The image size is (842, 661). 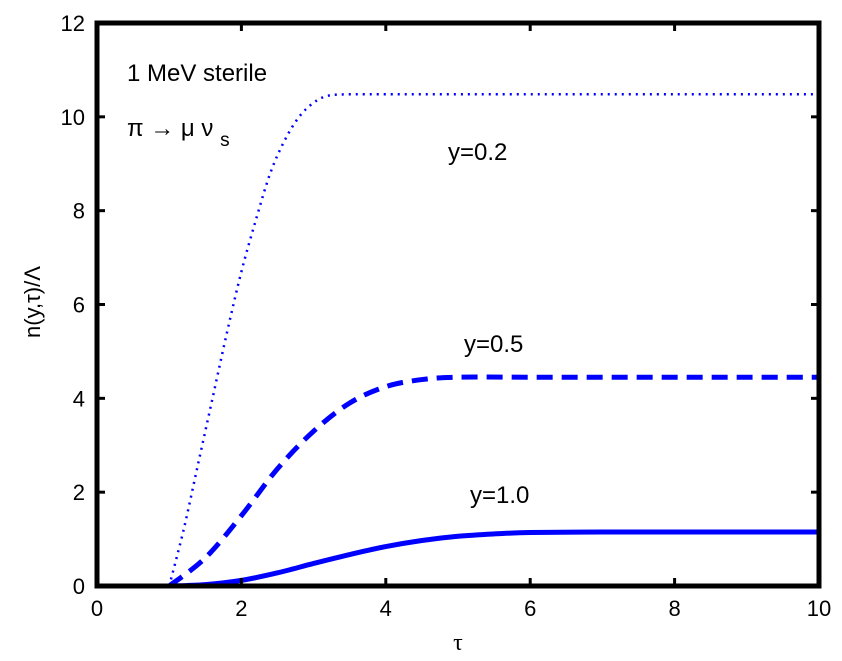 I want to click on annotation-decay-main: π → μ ν, so click(x=170, y=128).